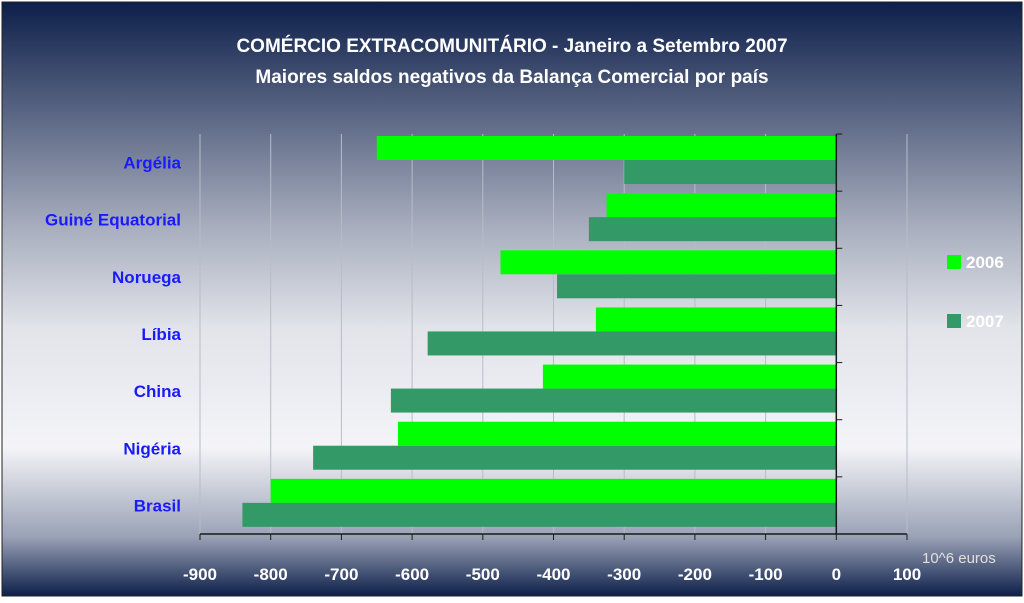  Describe the element at coordinates (624, 574) in the screenshot. I see `x-tick-label: -300` at that location.